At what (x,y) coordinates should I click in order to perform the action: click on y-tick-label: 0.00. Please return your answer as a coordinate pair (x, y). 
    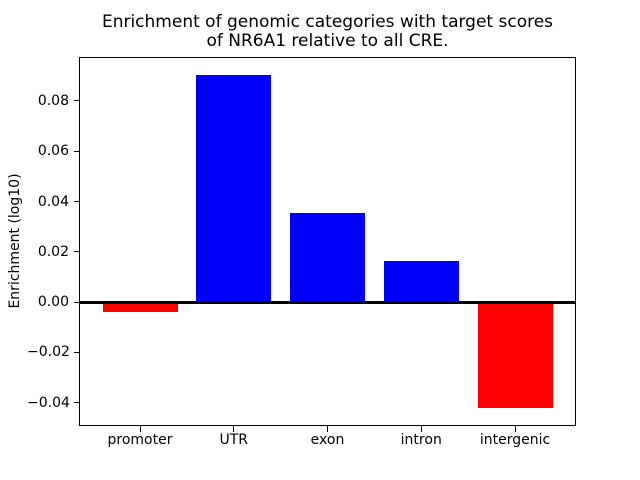
    Looking at the image, I should click on (53, 302).